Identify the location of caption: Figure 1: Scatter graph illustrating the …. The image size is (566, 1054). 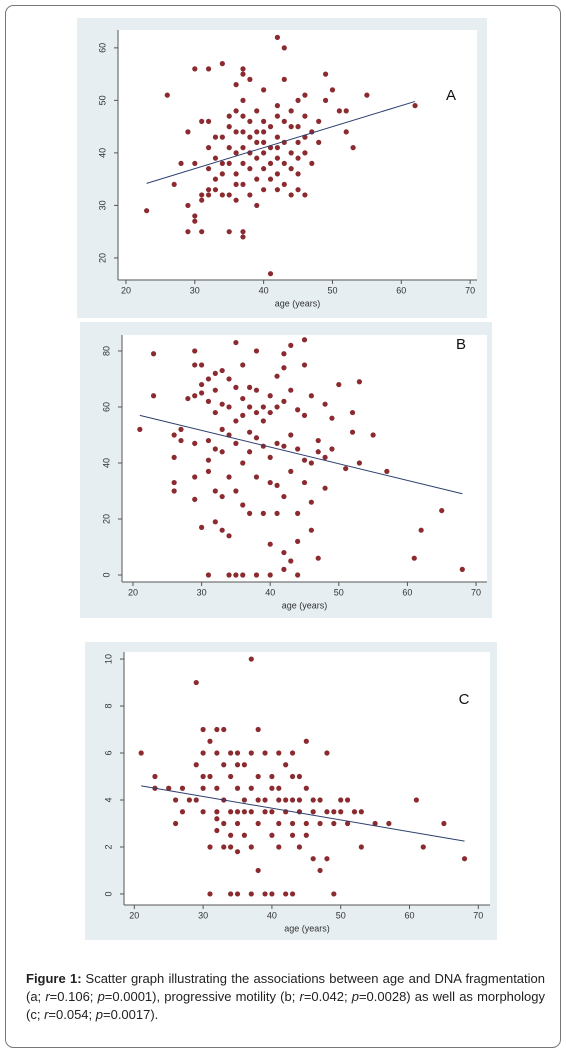
(285, 997).